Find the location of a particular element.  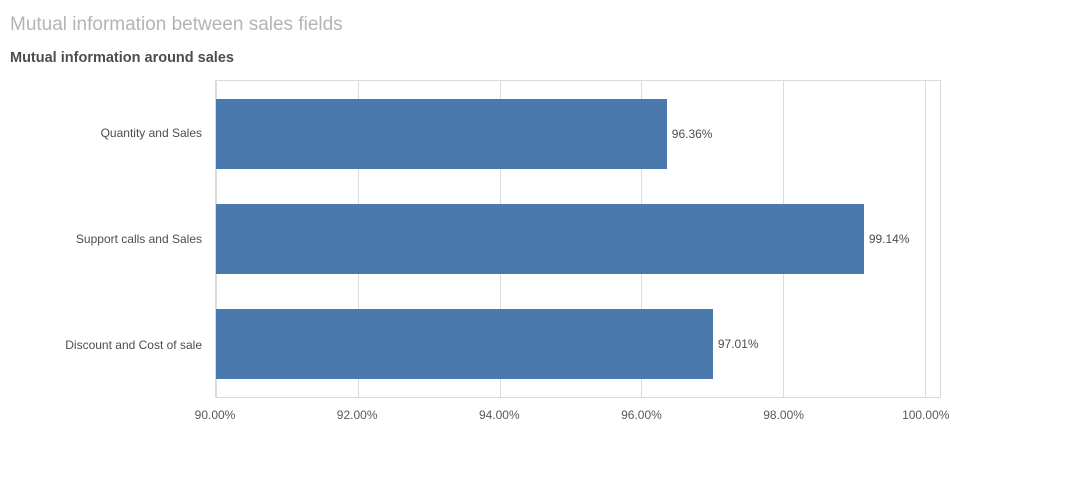

x-tick-label: 94.00% is located at coordinates (499, 415).